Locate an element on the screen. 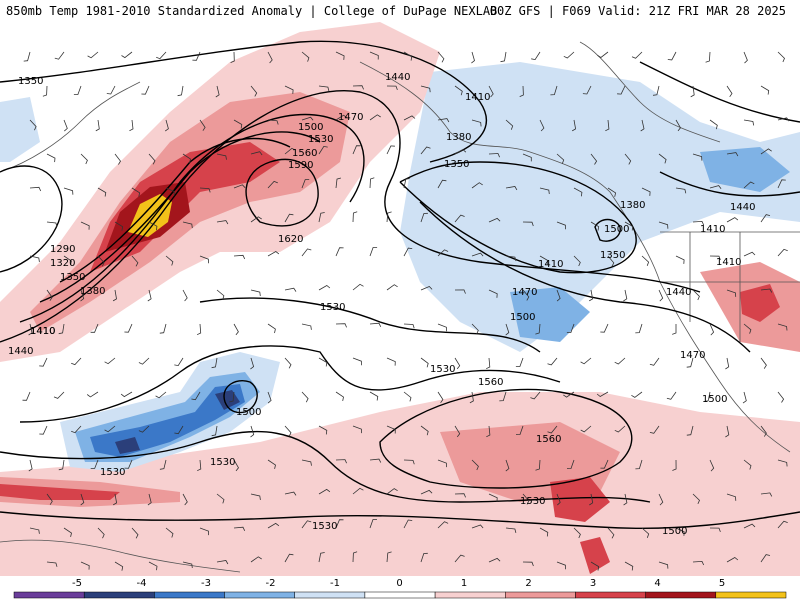 This screenshot has width=800, height=600. contour-label: 1560 is located at coordinates (304, 153).